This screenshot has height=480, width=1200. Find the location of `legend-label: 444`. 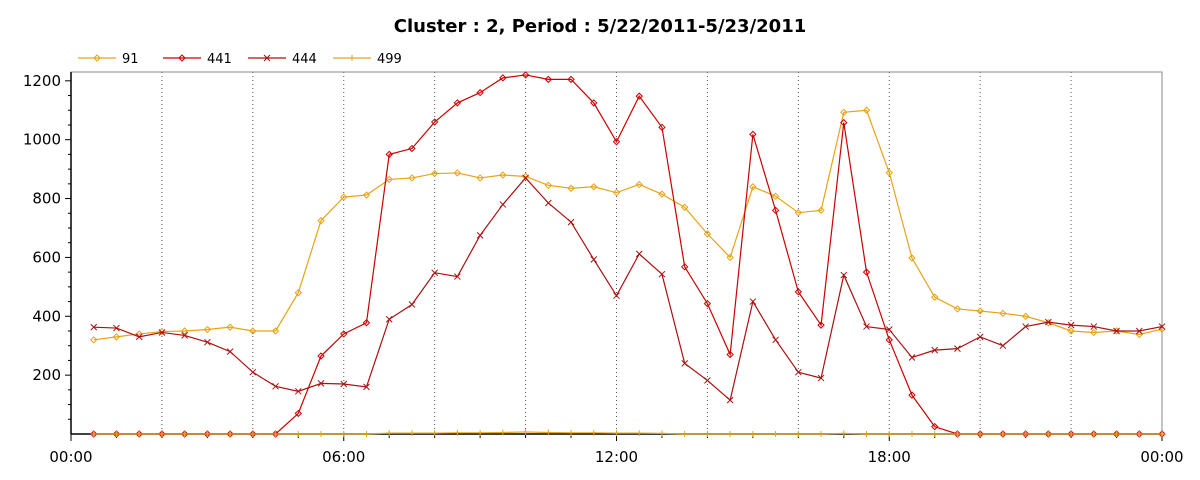

legend-label: 444 is located at coordinates (304, 59).